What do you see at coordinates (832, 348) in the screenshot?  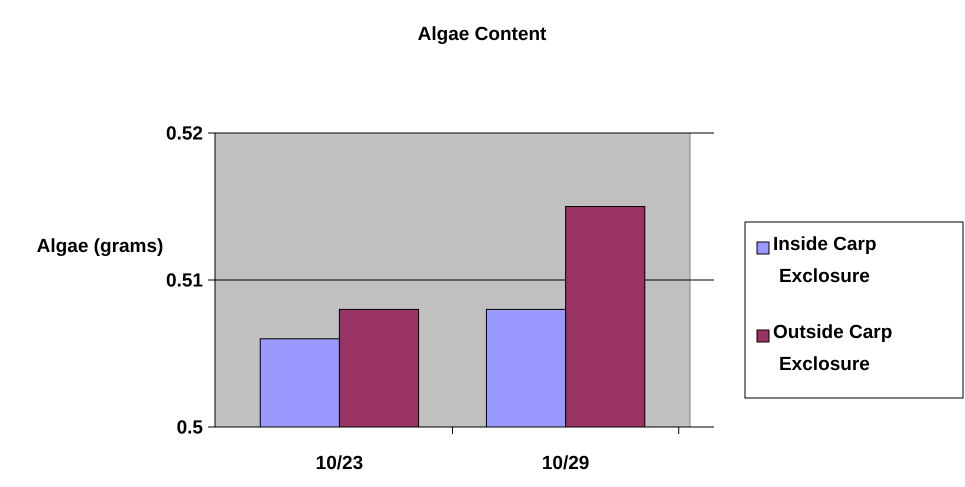 I see `legend-label: Outside Carp Exclosure` at bounding box center [832, 348].